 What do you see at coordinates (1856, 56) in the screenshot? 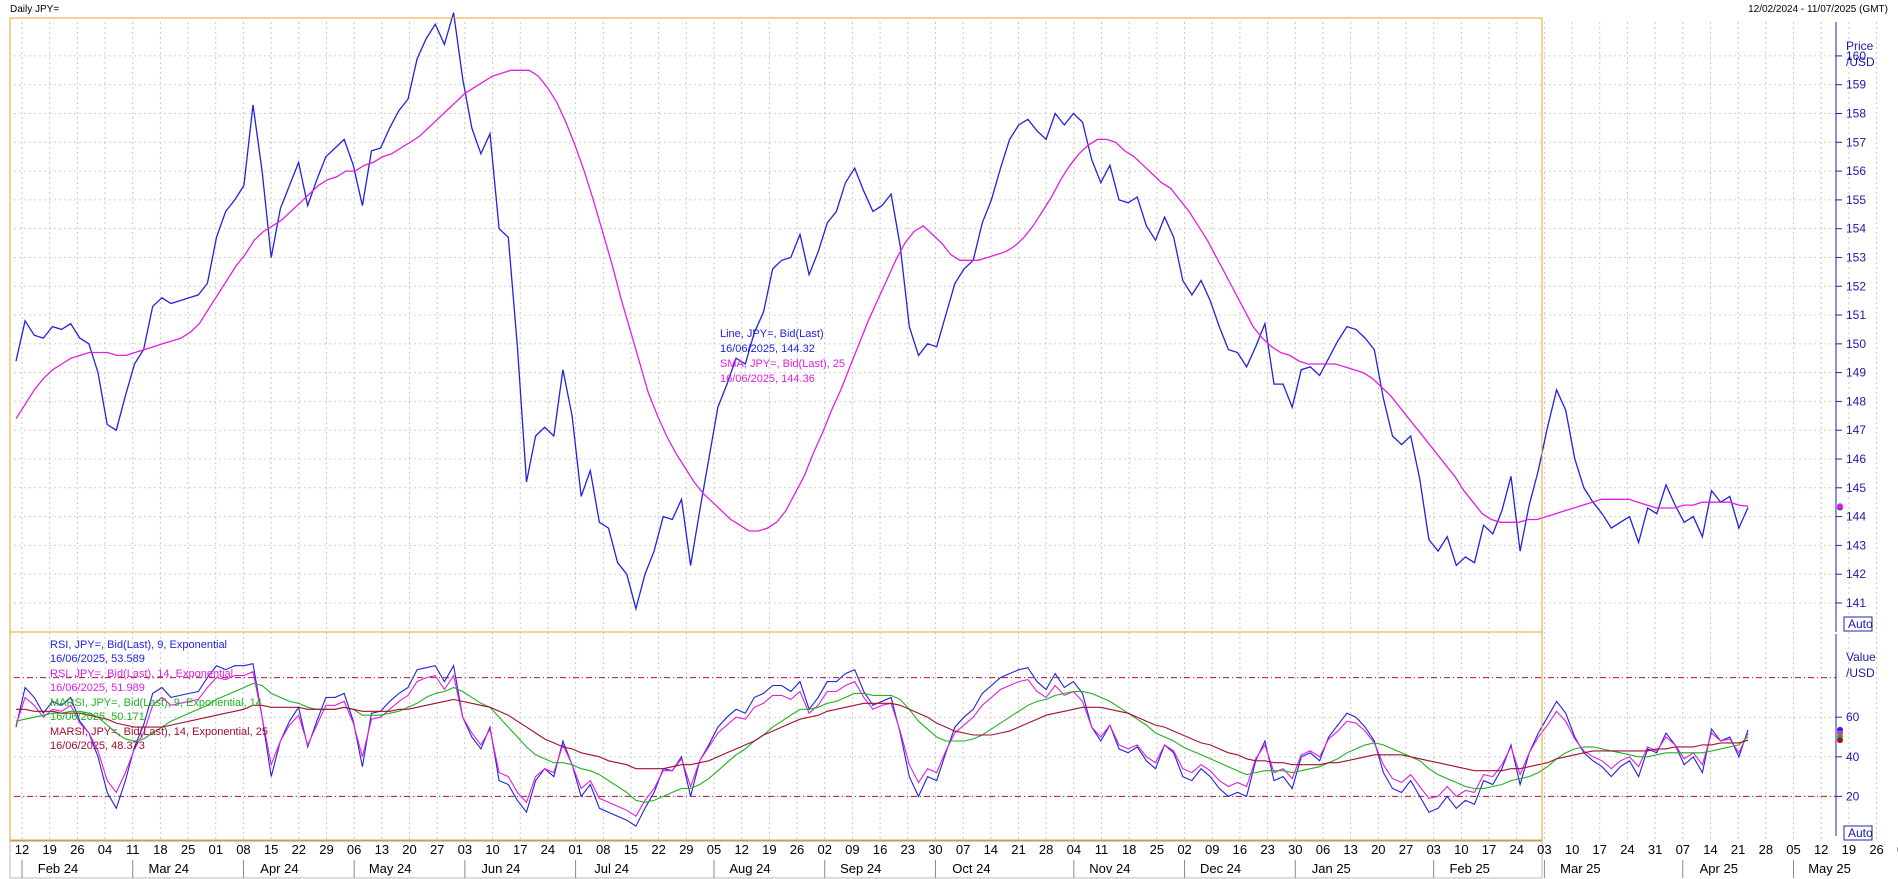
I see `price-tick-label: 160` at bounding box center [1856, 56].